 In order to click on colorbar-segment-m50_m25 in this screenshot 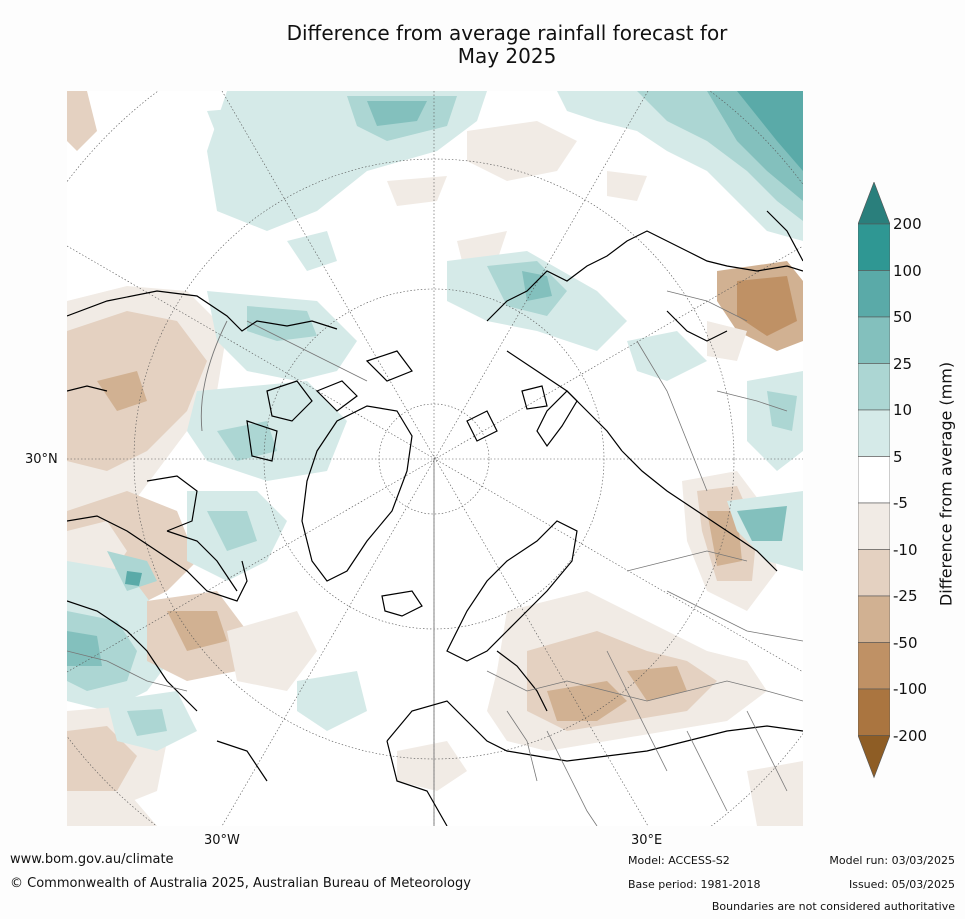, I will do `click(874, 619)`.